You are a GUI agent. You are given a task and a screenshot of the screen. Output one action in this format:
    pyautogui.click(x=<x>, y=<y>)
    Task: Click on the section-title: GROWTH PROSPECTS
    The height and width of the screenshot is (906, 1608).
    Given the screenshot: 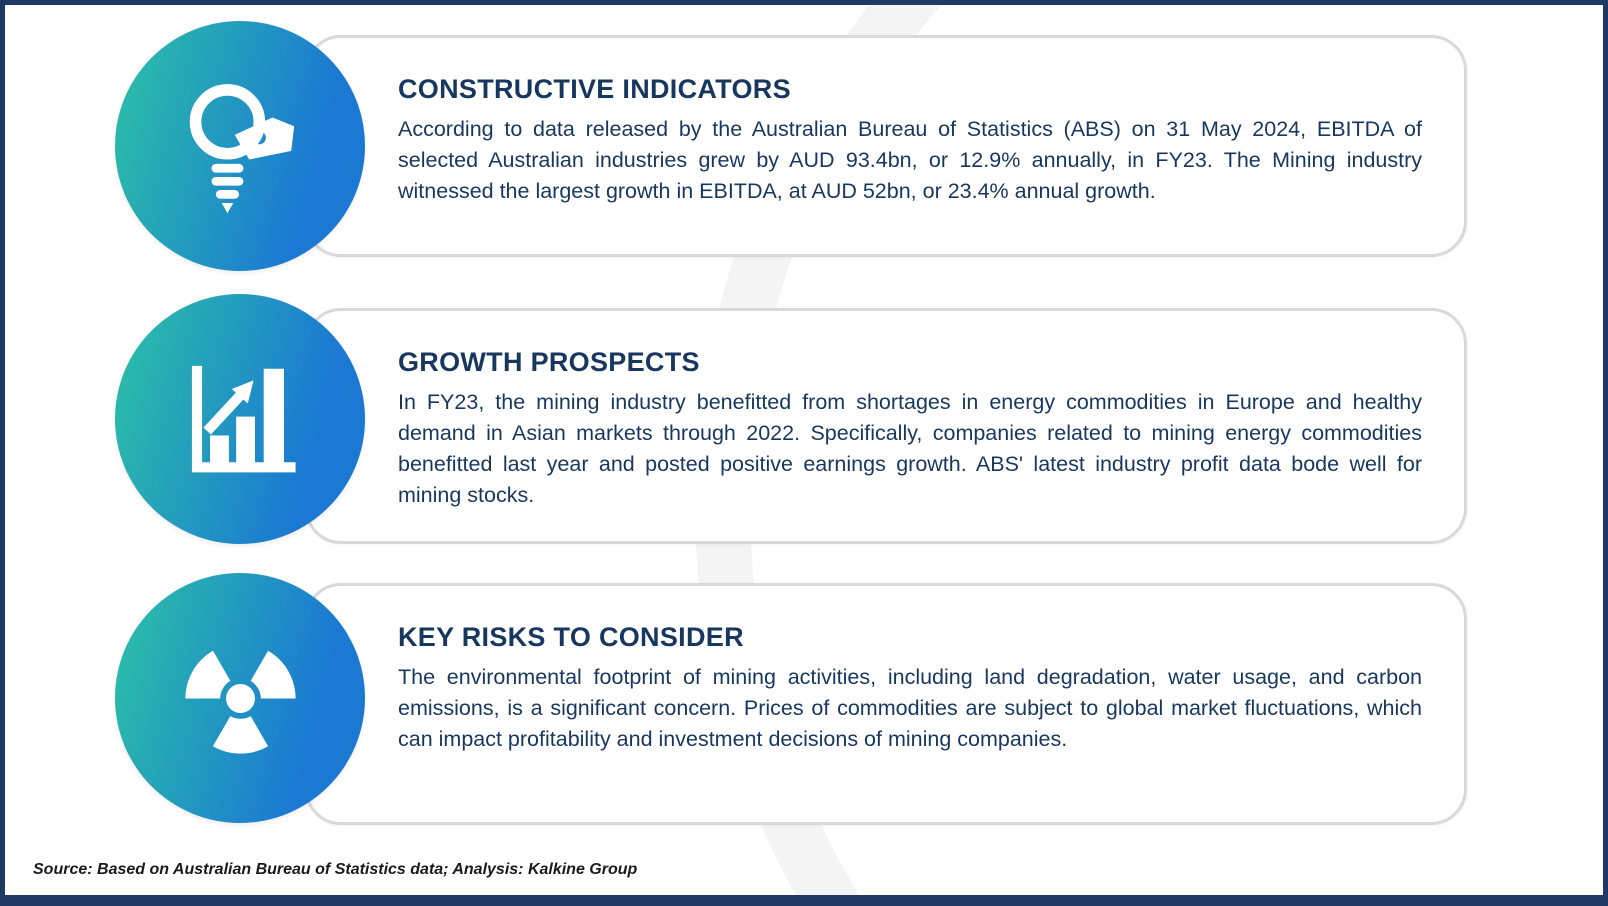 What is the action you would take?
    pyautogui.click(x=549, y=362)
    